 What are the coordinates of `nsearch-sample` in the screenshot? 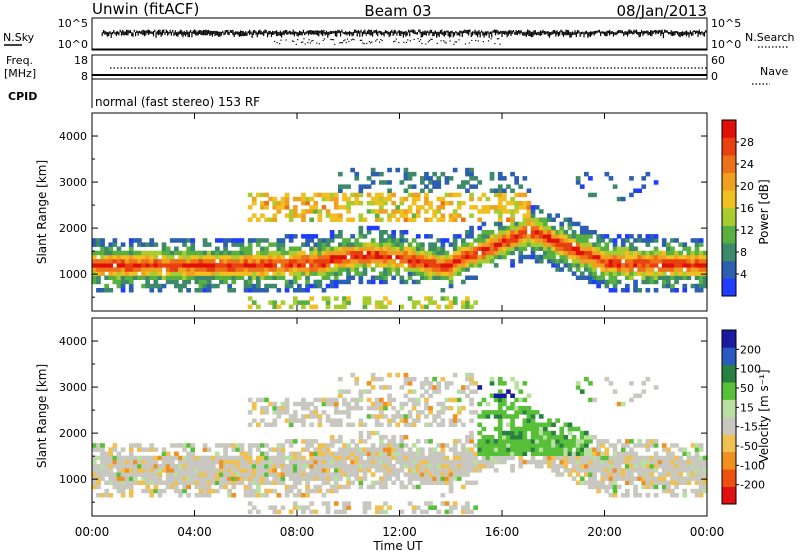 It's located at (488, 41).